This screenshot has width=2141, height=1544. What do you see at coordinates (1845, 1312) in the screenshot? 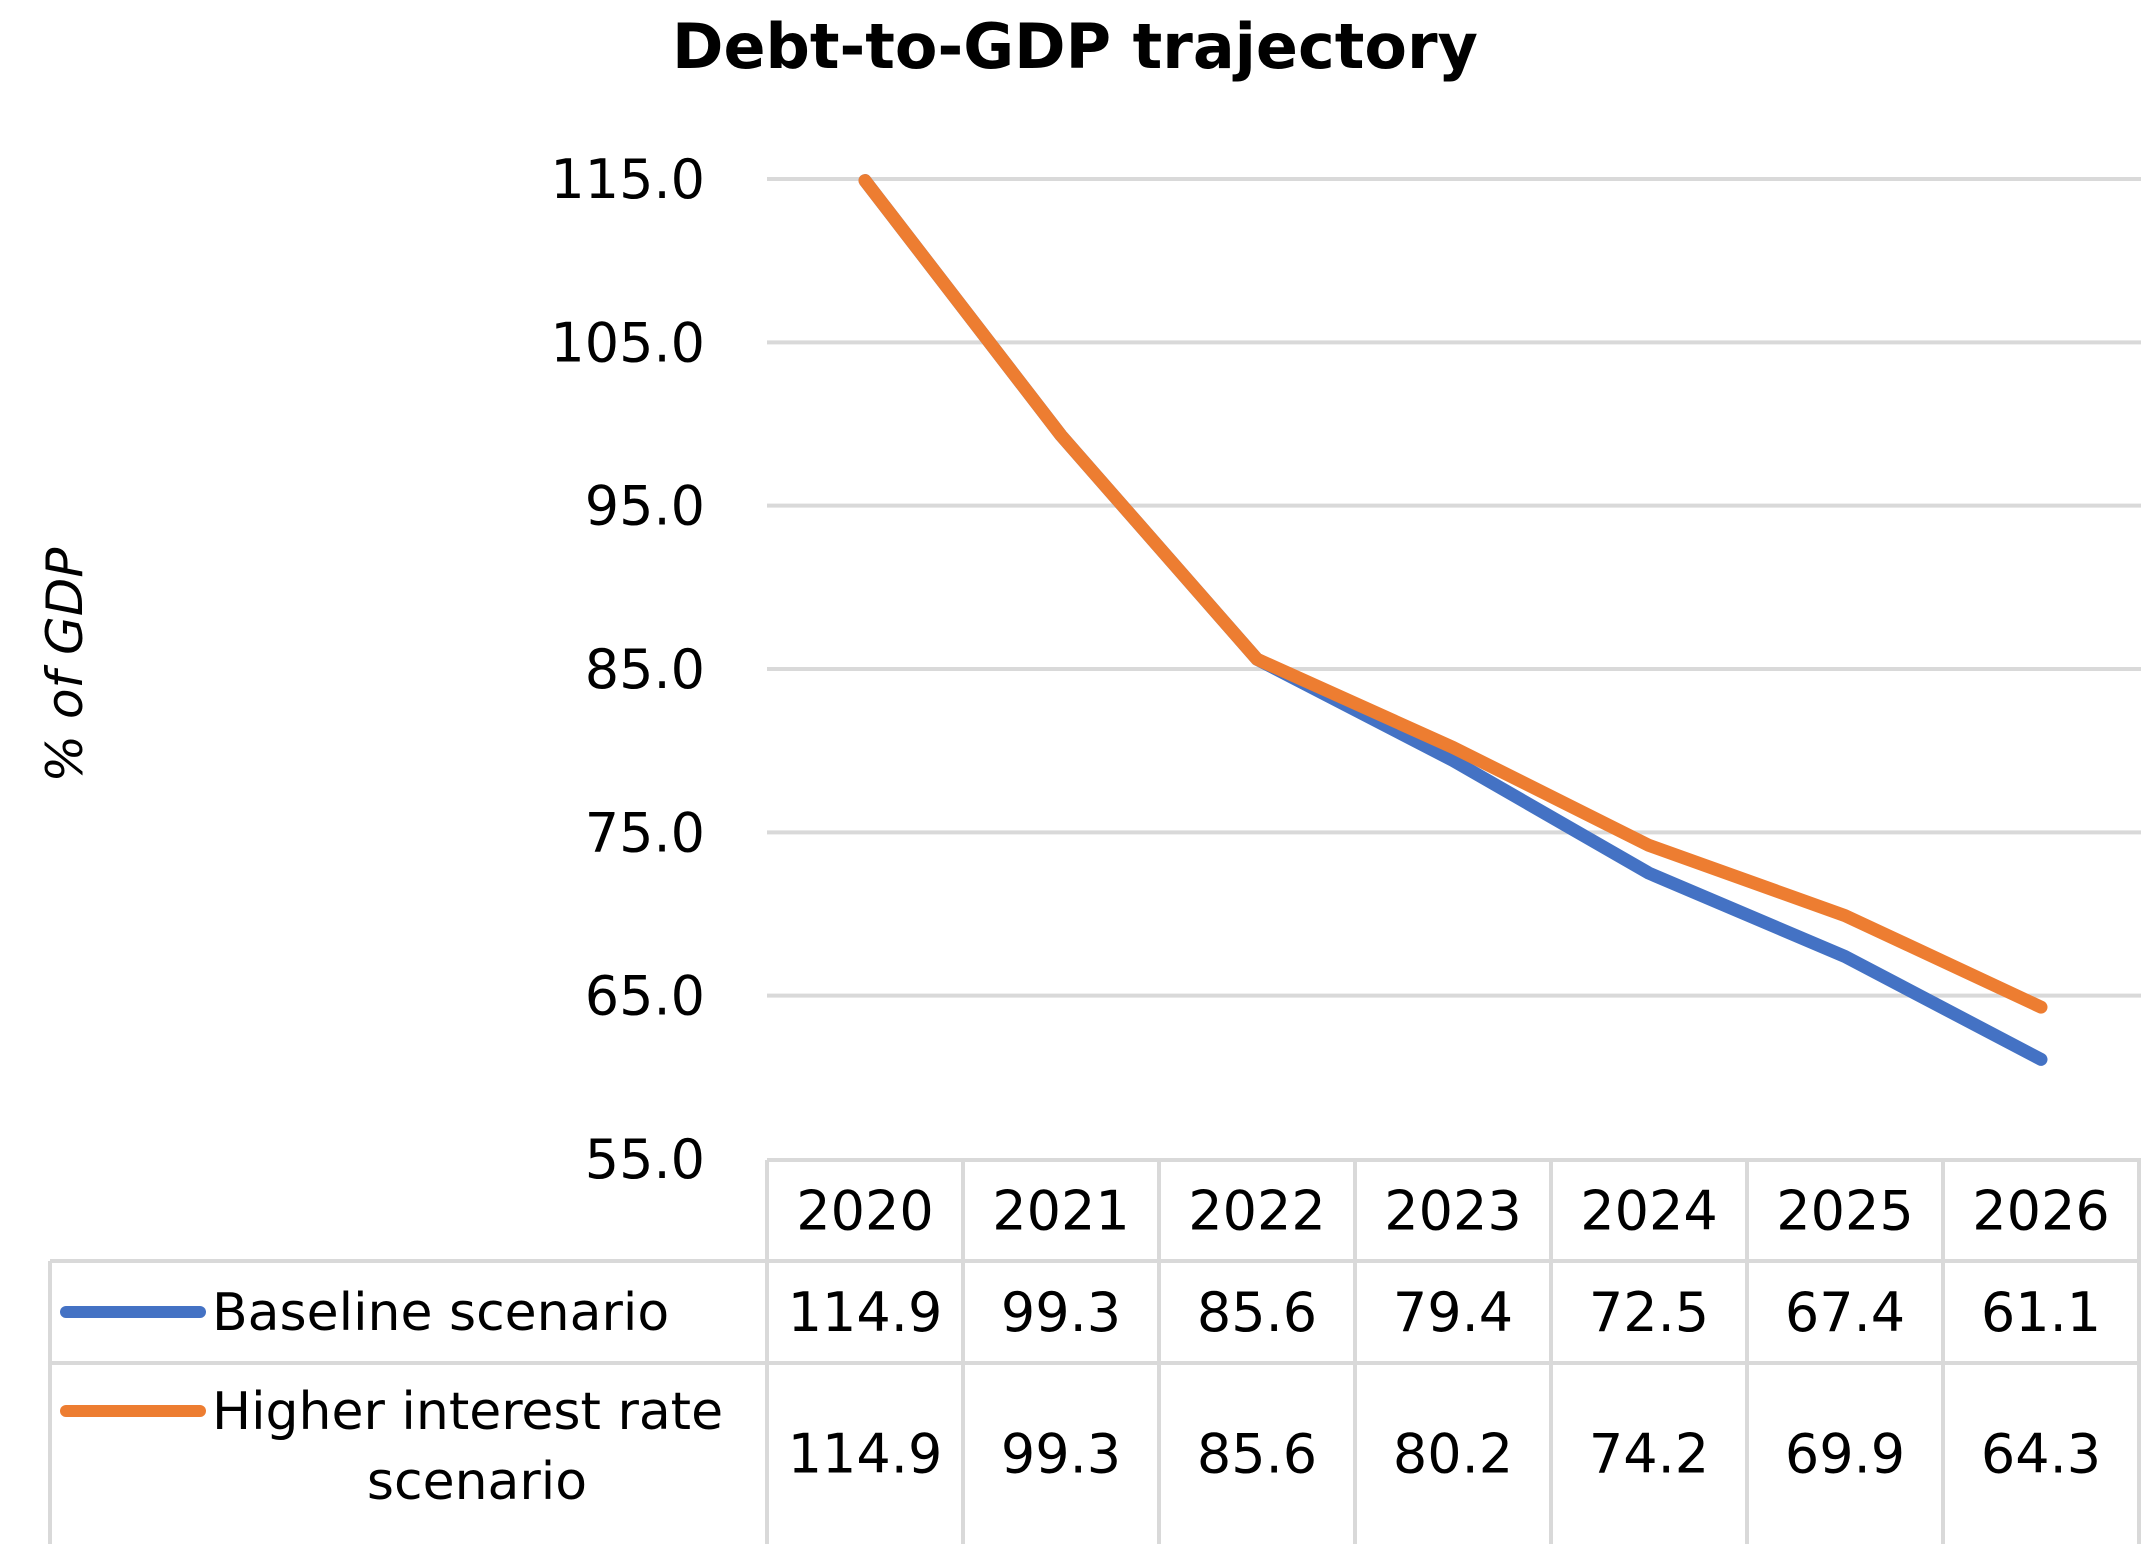
I see `table-value-baseline-scenario: 67.4` at bounding box center [1845, 1312].